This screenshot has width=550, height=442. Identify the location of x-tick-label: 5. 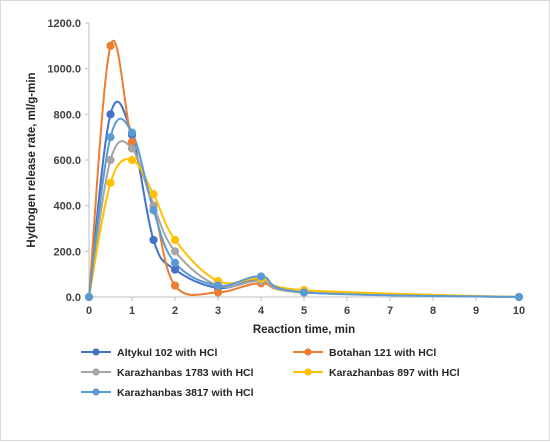
(304, 311).